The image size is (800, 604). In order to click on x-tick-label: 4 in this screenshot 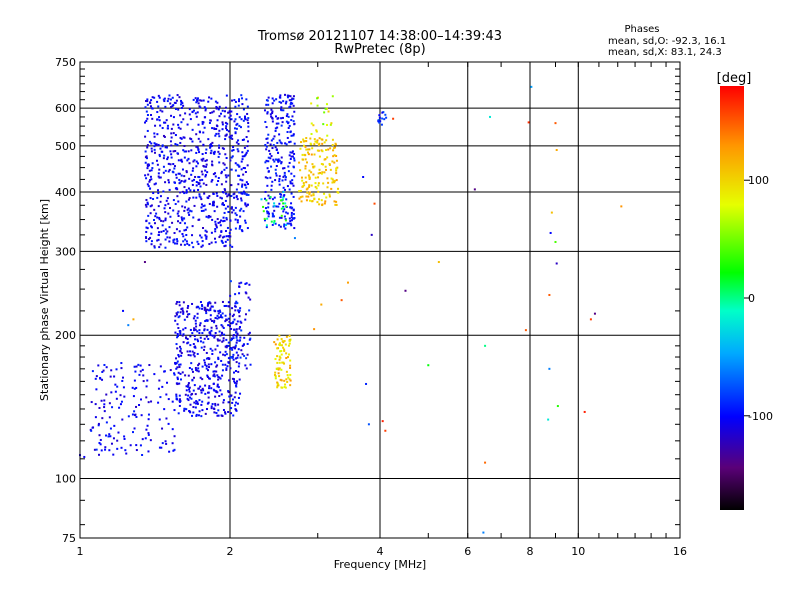, I will do `click(380, 551)`.